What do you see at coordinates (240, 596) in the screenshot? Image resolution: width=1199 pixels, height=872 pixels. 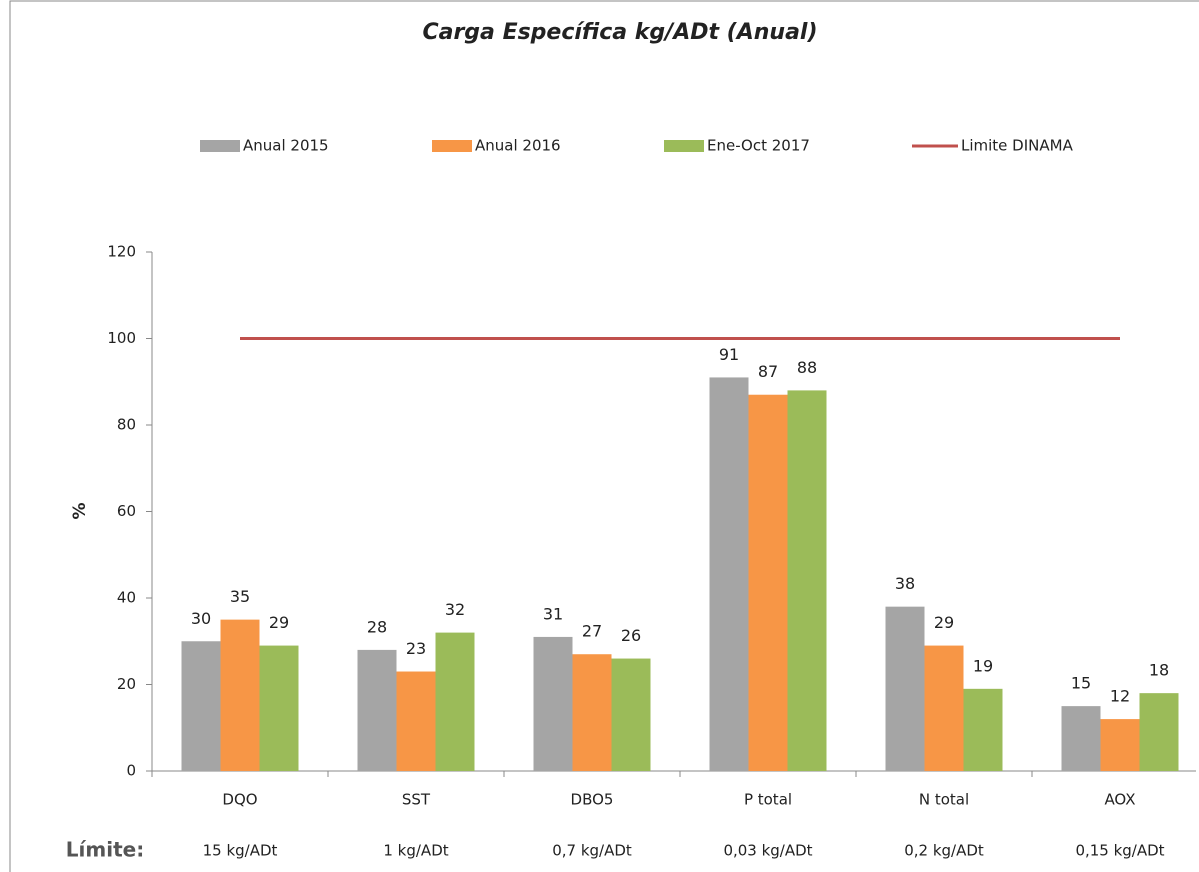 I see `data-label: 35` at bounding box center [240, 596].